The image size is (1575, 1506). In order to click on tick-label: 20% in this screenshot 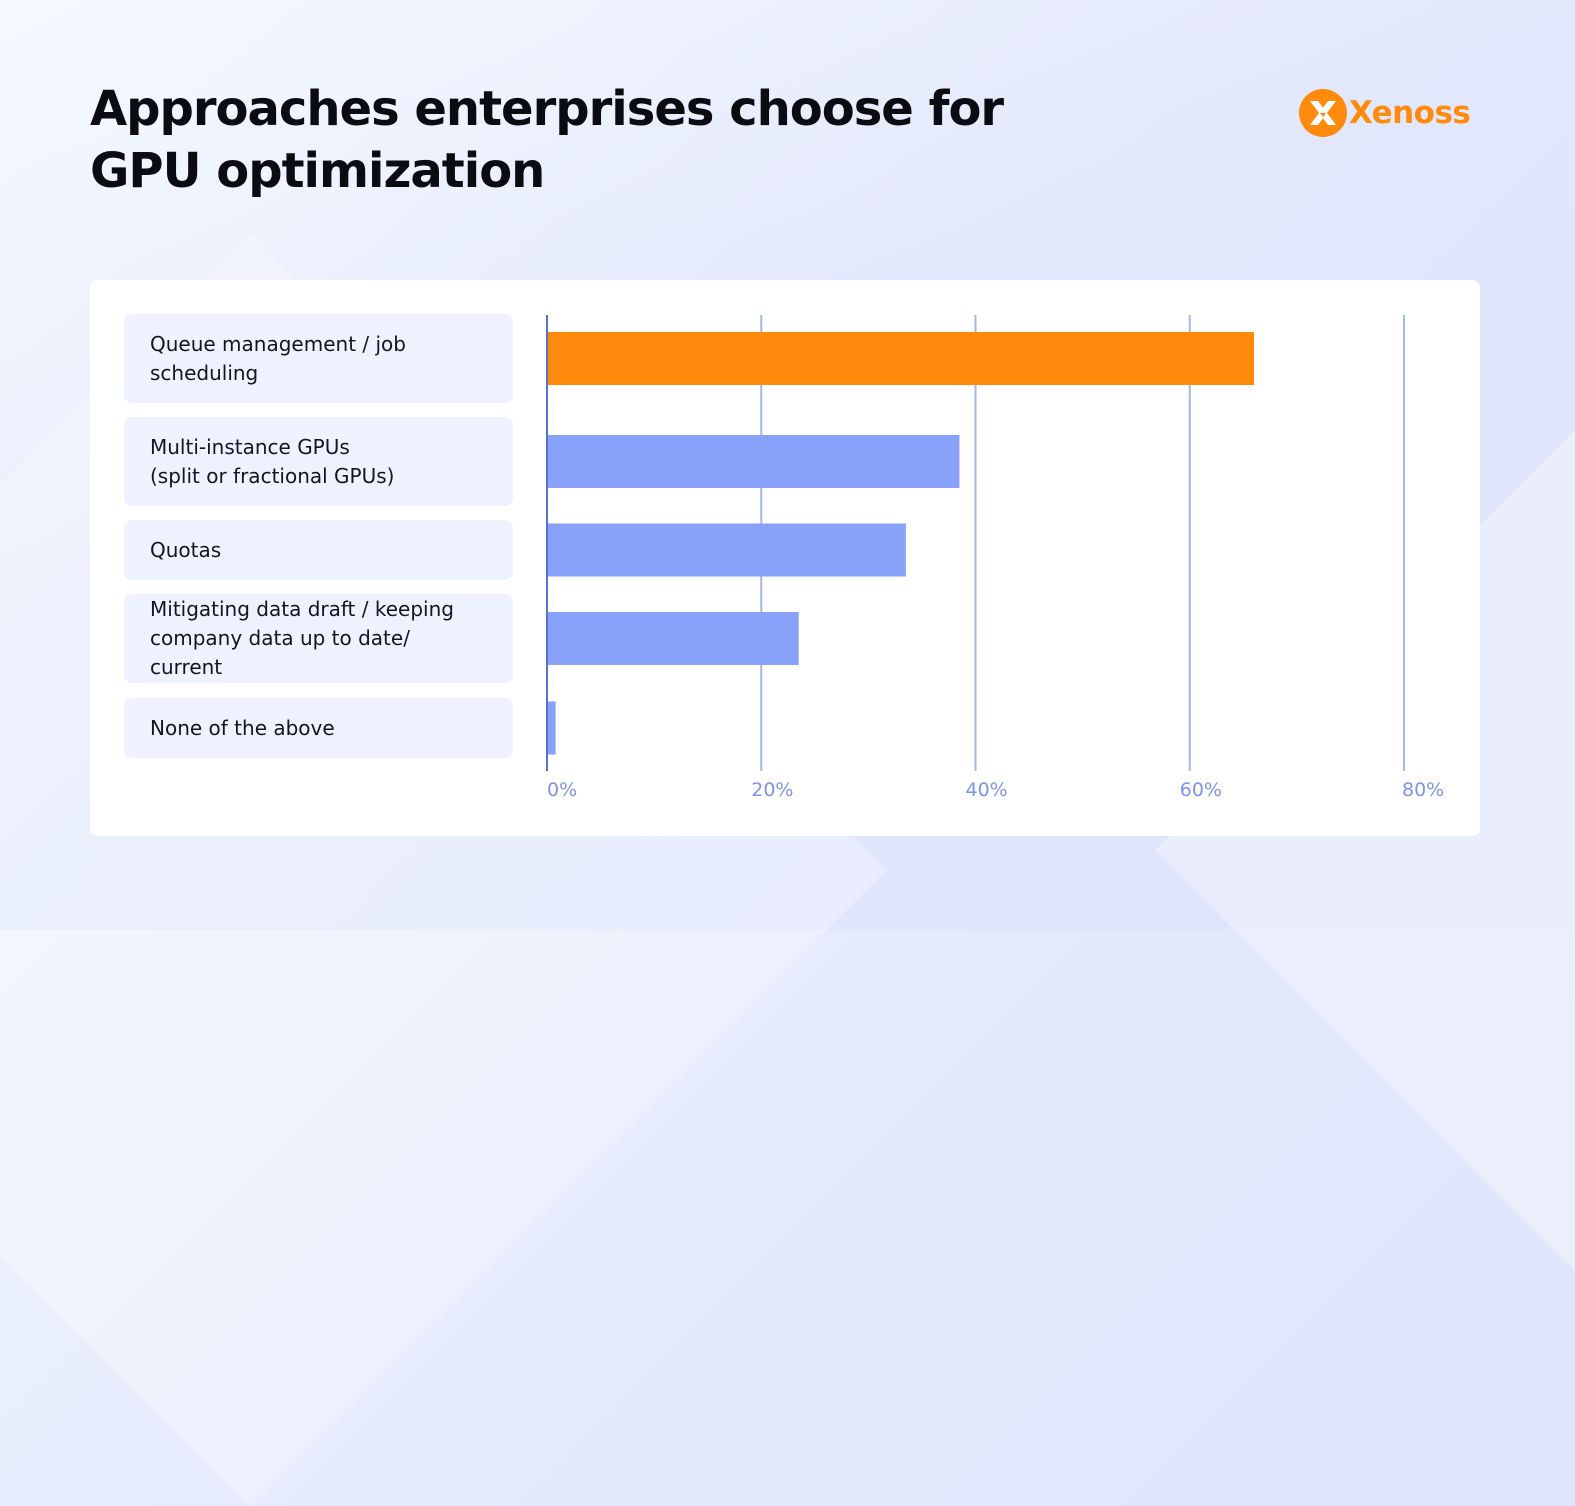, I will do `click(772, 790)`.